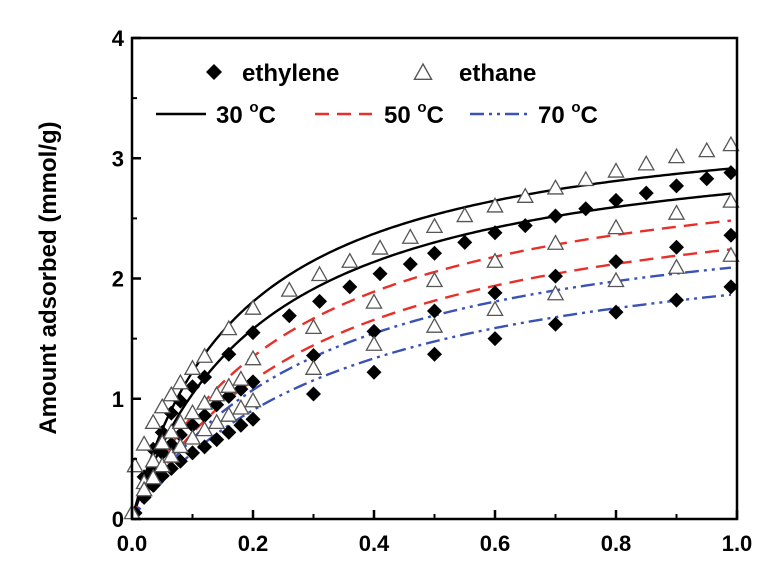 This screenshot has width=775, height=577. Describe the element at coordinates (435, 543) in the screenshot. I see `x-tick-labels: 0.0 0.2 0.4 0.6 0.8 1.0` at that location.